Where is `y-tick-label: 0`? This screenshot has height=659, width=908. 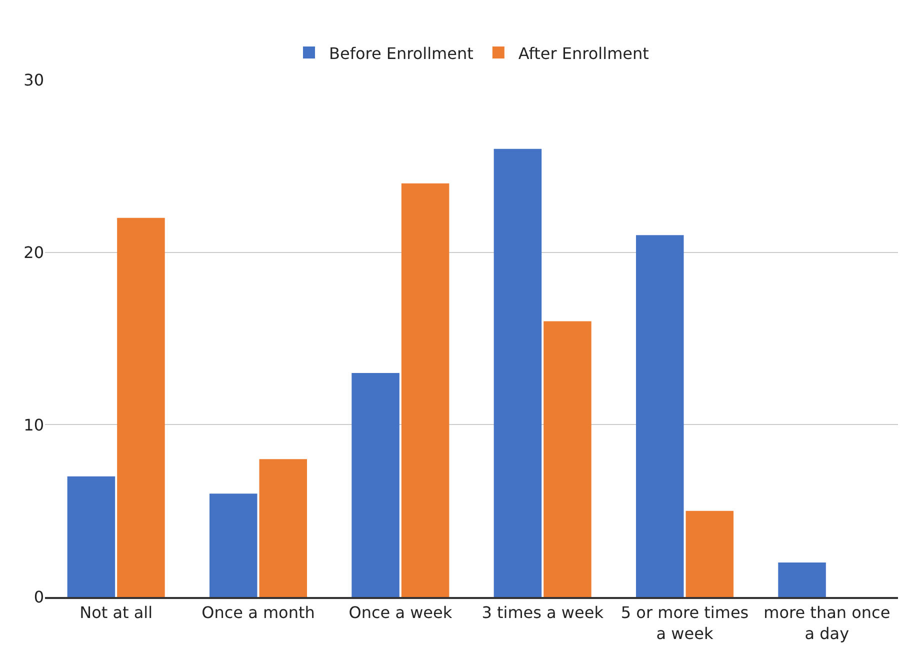 y-tick-label: 0 is located at coordinates (39, 597).